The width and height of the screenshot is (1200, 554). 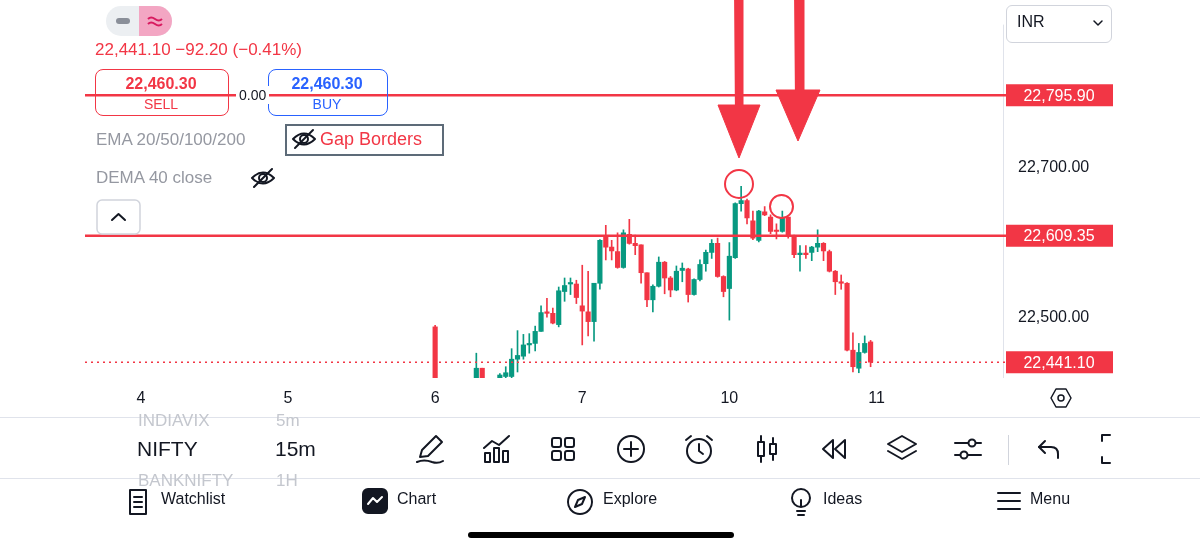 What do you see at coordinates (287, 480) in the screenshot?
I see `text: 1H` at bounding box center [287, 480].